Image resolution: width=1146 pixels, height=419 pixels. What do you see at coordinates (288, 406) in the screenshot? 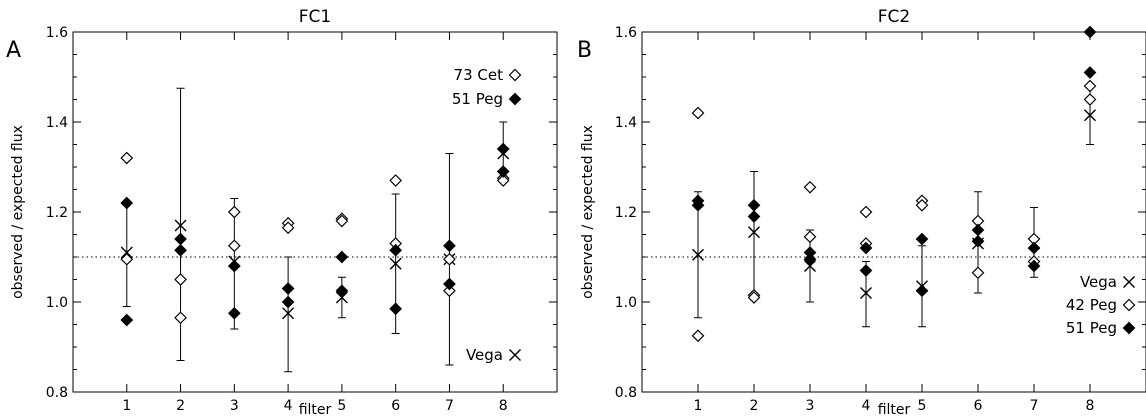
I see `x-tick-label: 4` at bounding box center [288, 406].